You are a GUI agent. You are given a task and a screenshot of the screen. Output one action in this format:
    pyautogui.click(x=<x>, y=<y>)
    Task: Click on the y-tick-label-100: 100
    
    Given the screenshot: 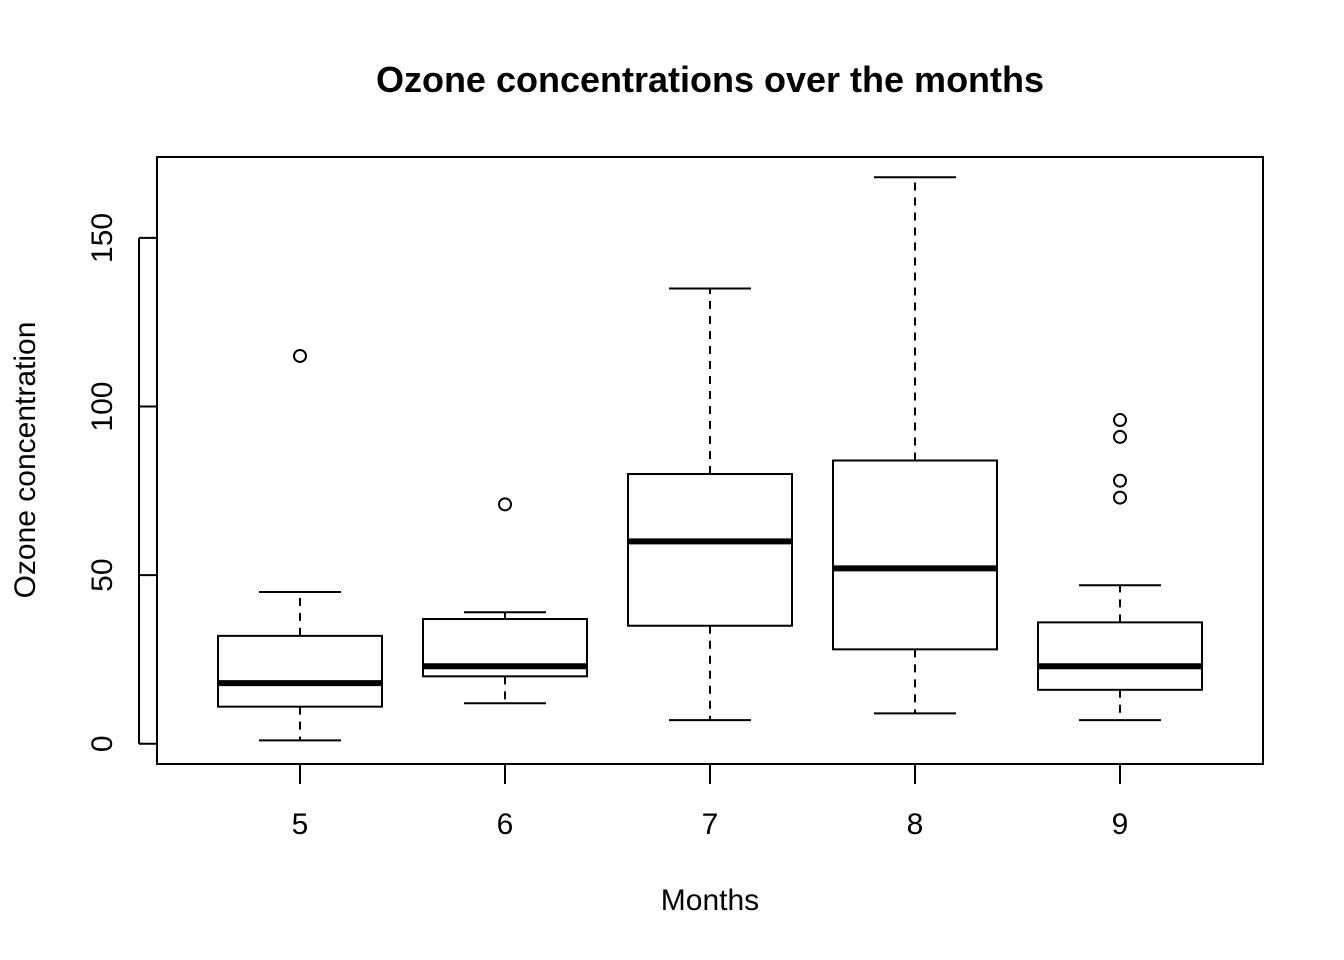 What is the action you would take?
    pyautogui.click(x=102, y=407)
    